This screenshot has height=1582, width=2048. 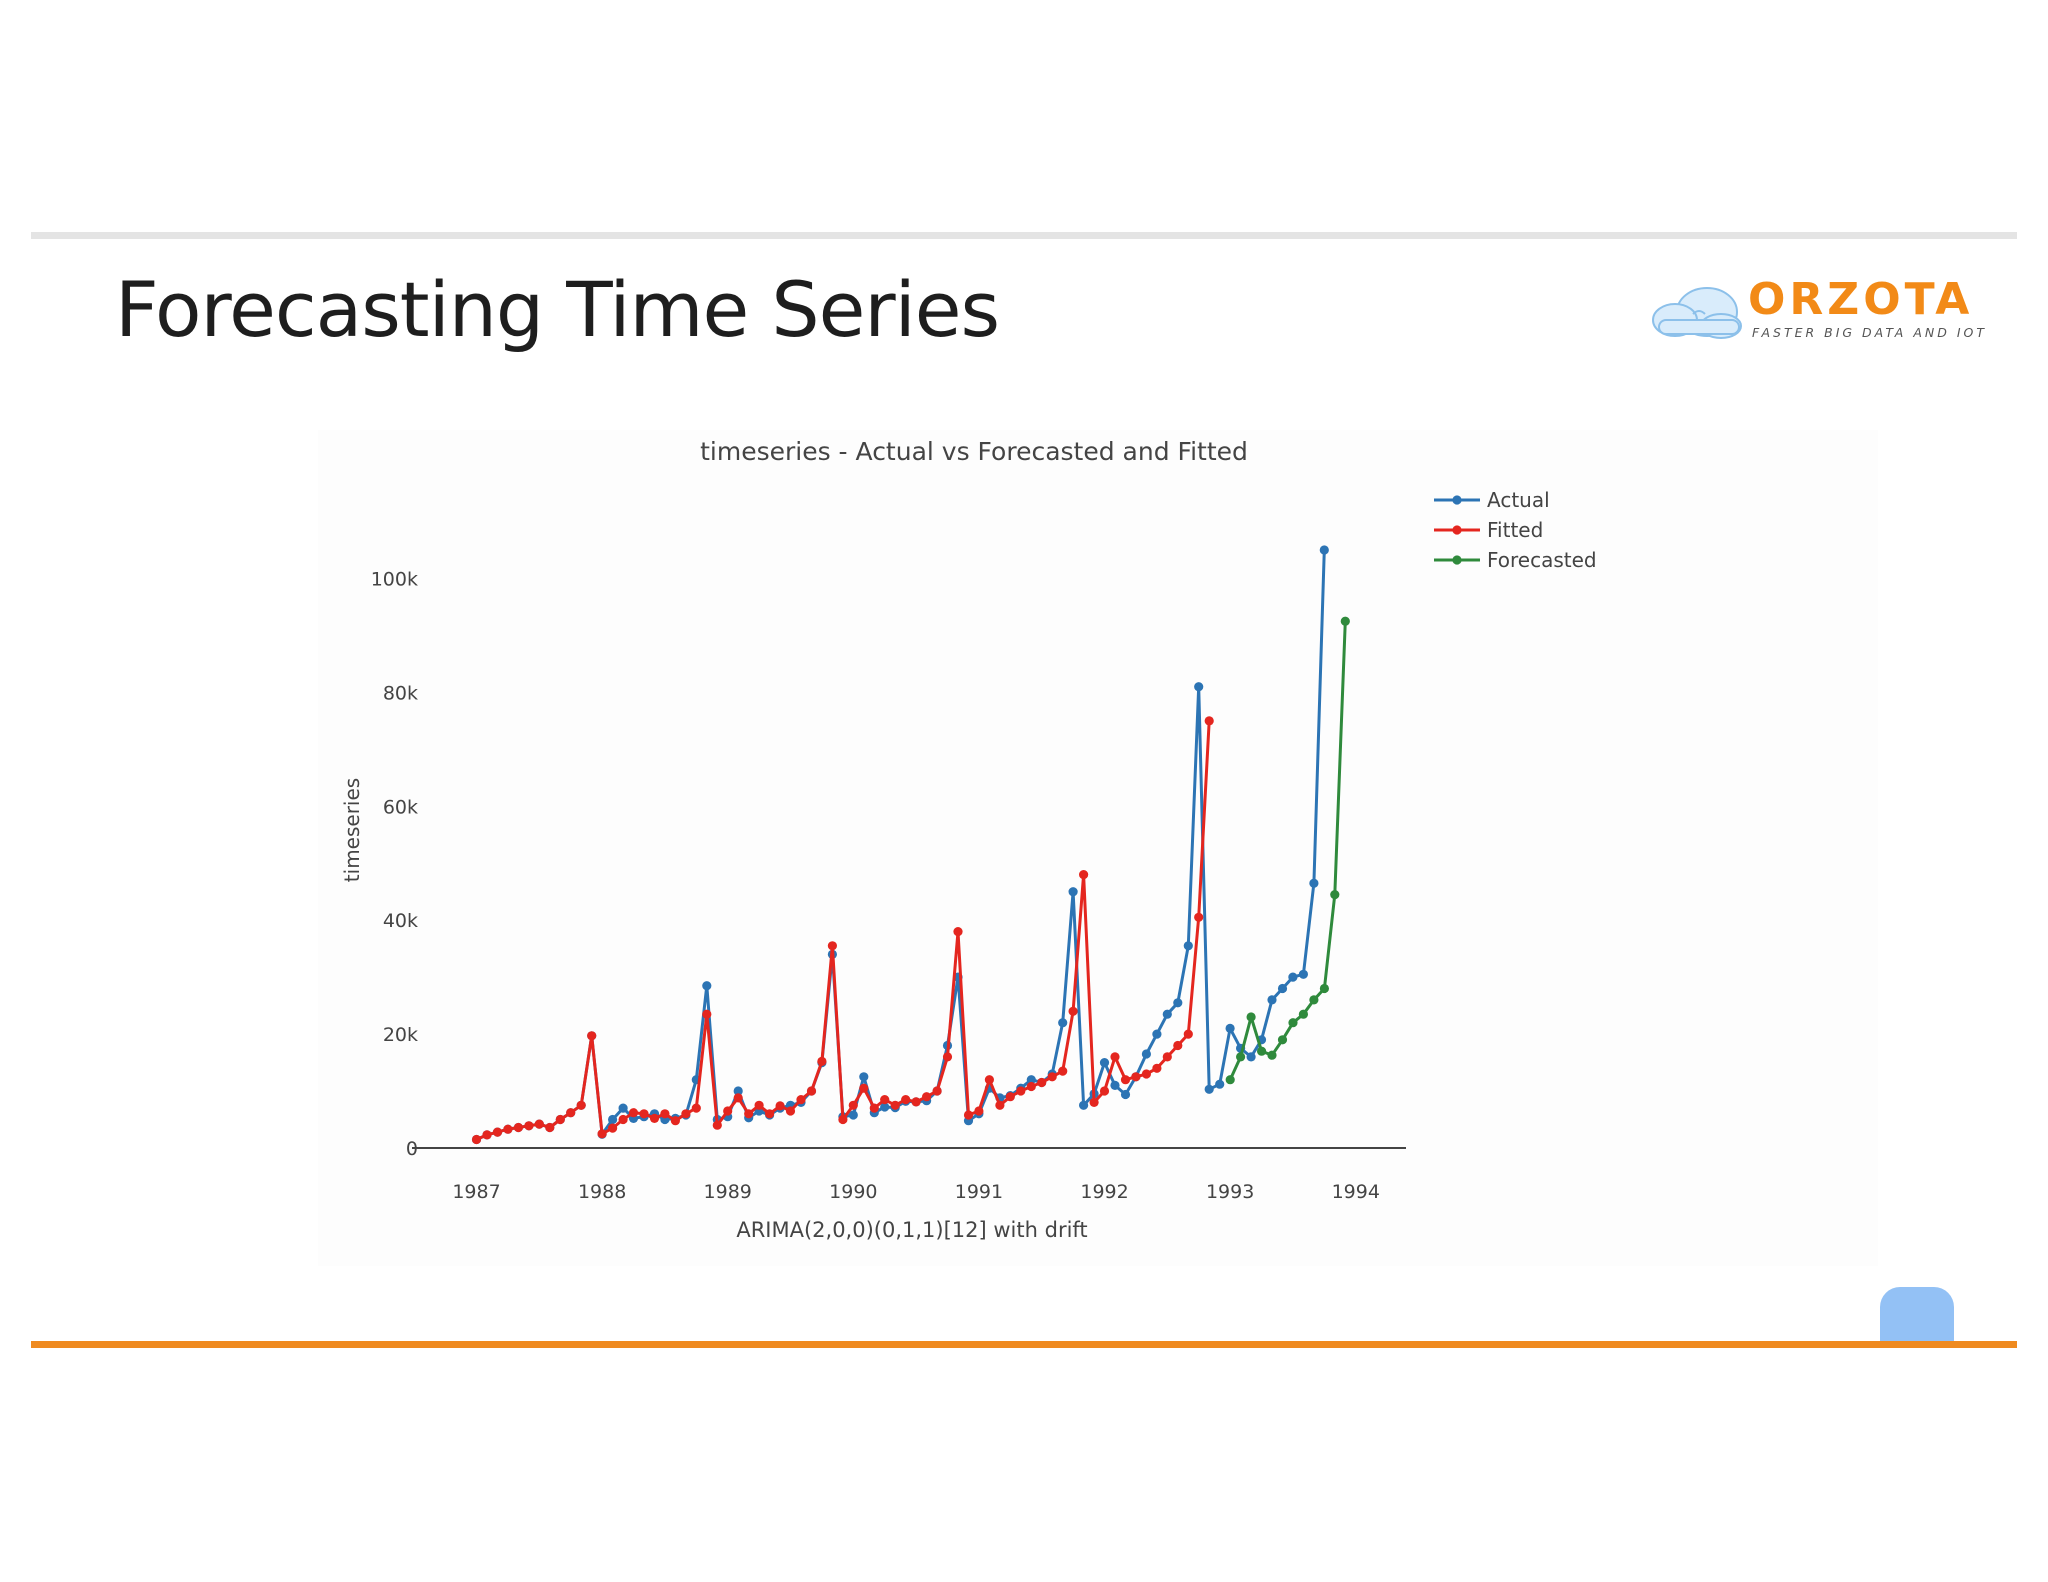 I want to click on legend-item-fitted: Fitted, so click(x=1488, y=530).